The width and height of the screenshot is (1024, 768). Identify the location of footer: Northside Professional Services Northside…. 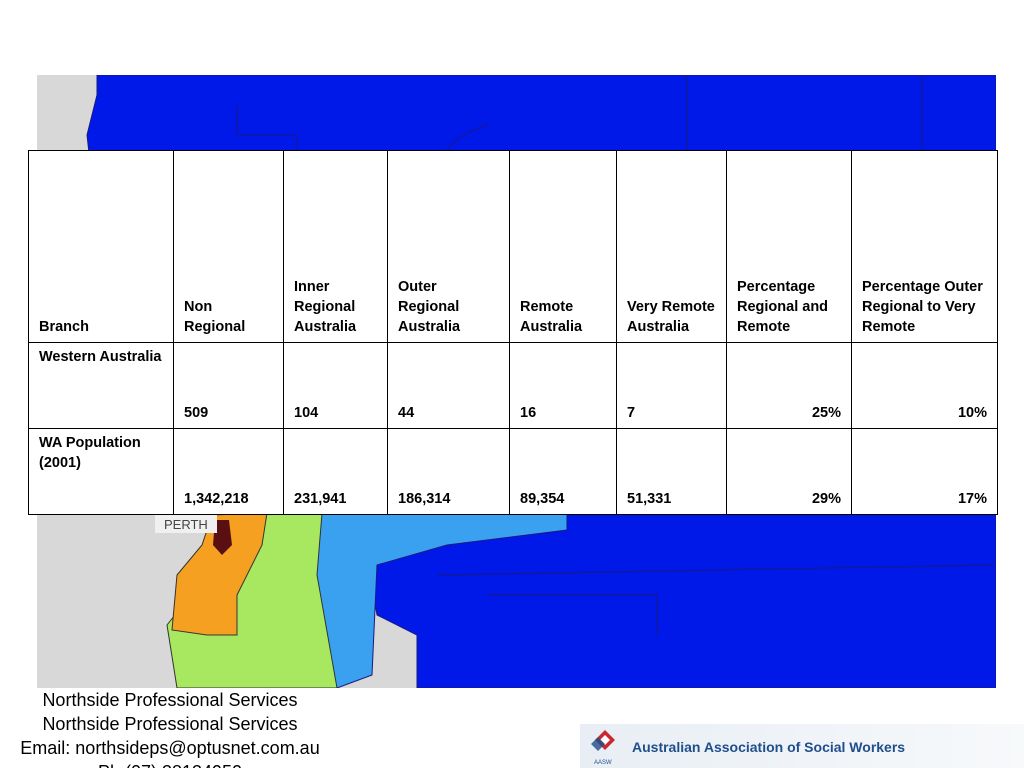
(170, 728).